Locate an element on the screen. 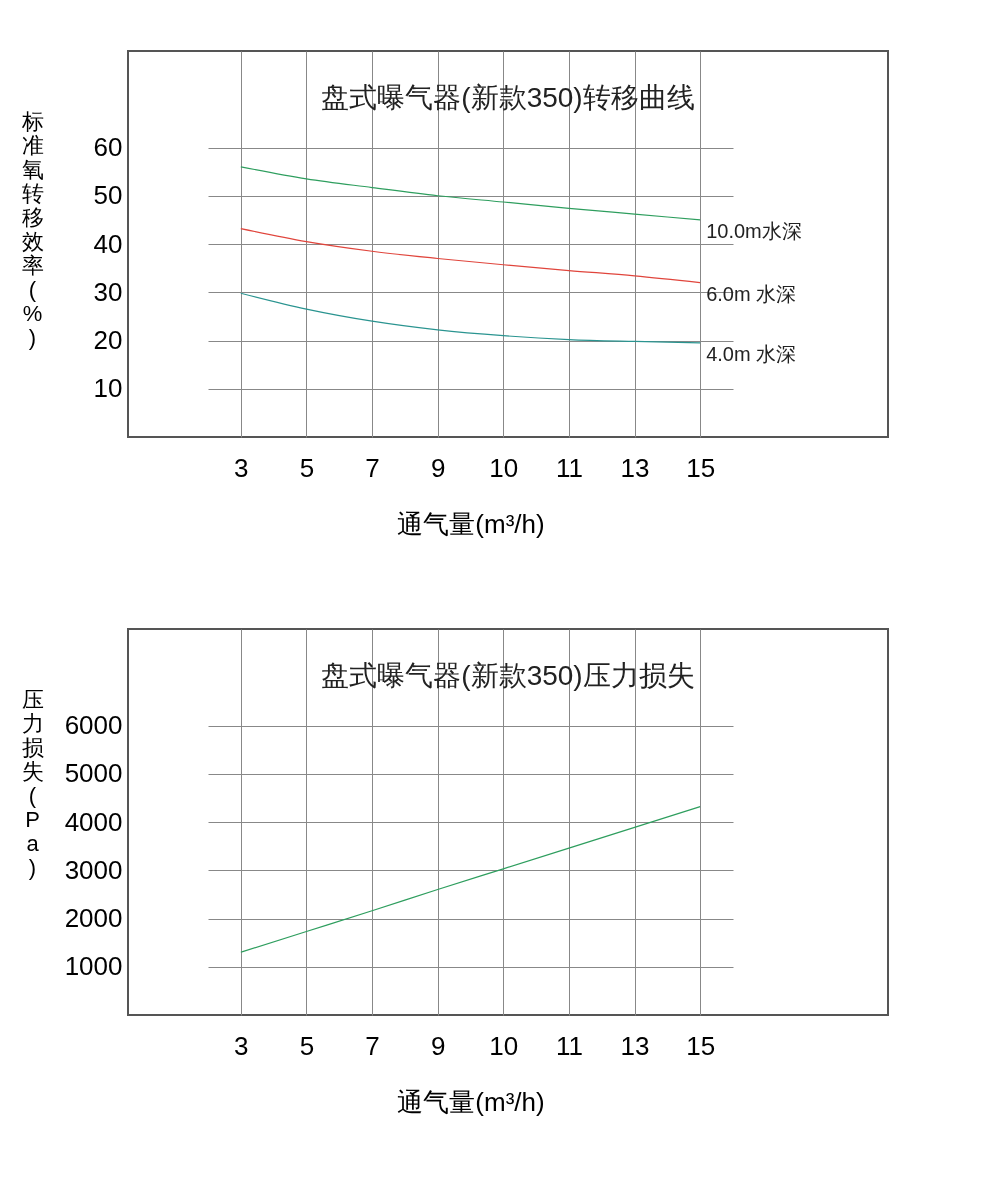  text: 盘式曝气器(新款350)转移曲线 is located at coordinates (508, 97).